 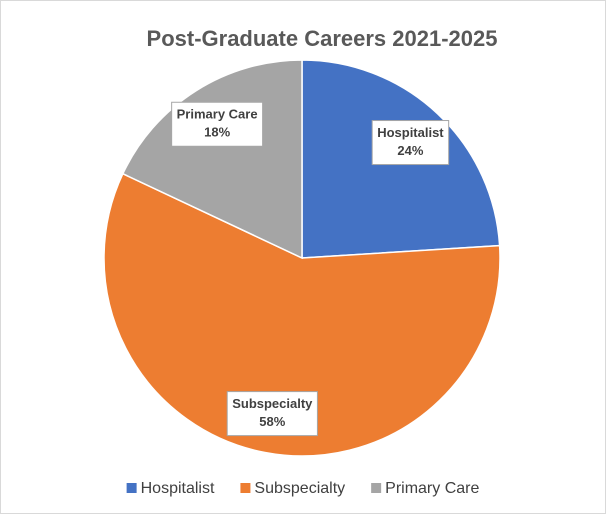 What do you see at coordinates (217, 114) in the screenshot?
I see `data-label-category: Primary Care` at bounding box center [217, 114].